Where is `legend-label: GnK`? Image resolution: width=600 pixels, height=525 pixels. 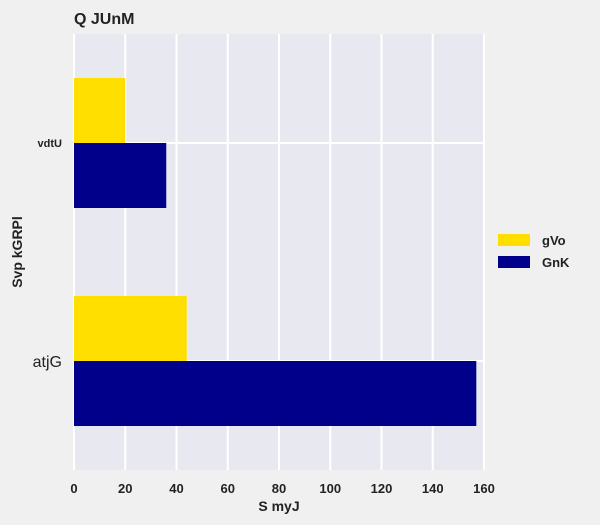
legend-label: GnK is located at coordinates (556, 262).